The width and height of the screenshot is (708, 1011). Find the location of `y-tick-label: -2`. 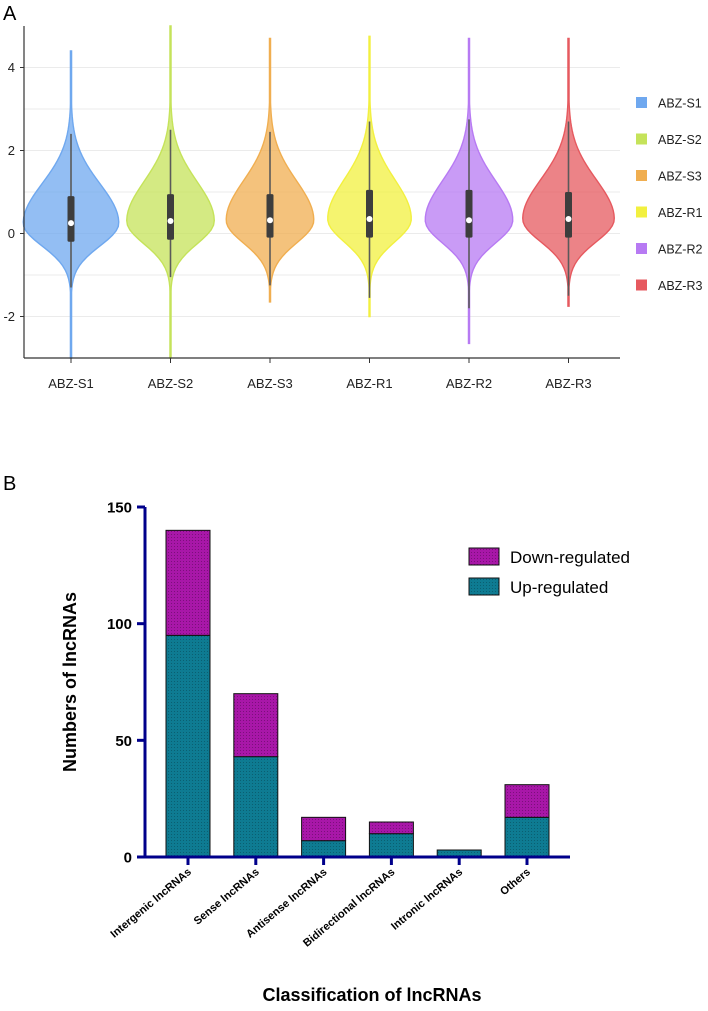

y-tick-label: -2 is located at coordinates (9, 316).